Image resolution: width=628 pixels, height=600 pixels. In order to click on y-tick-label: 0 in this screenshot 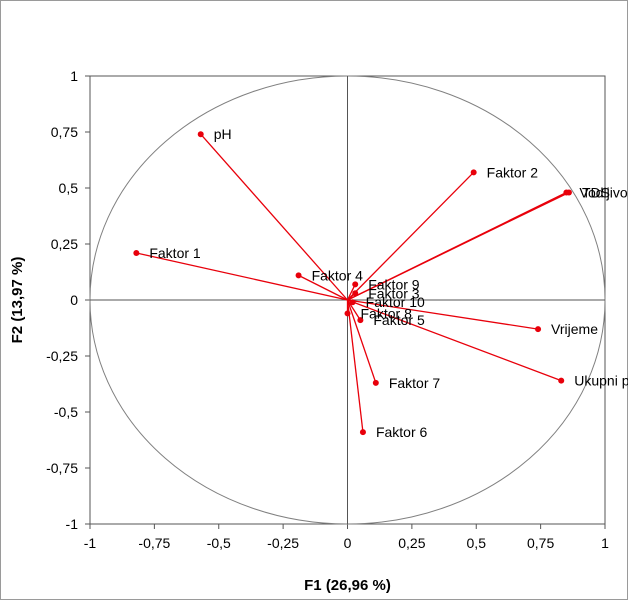, I will do `click(74, 300)`.